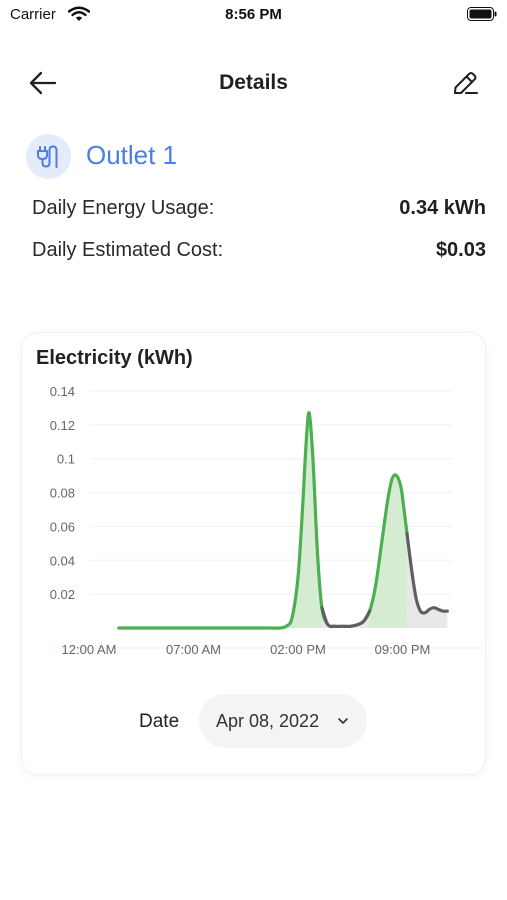 The image size is (507, 900). I want to click on status-time: 8:56 PM, so click(253, 14).